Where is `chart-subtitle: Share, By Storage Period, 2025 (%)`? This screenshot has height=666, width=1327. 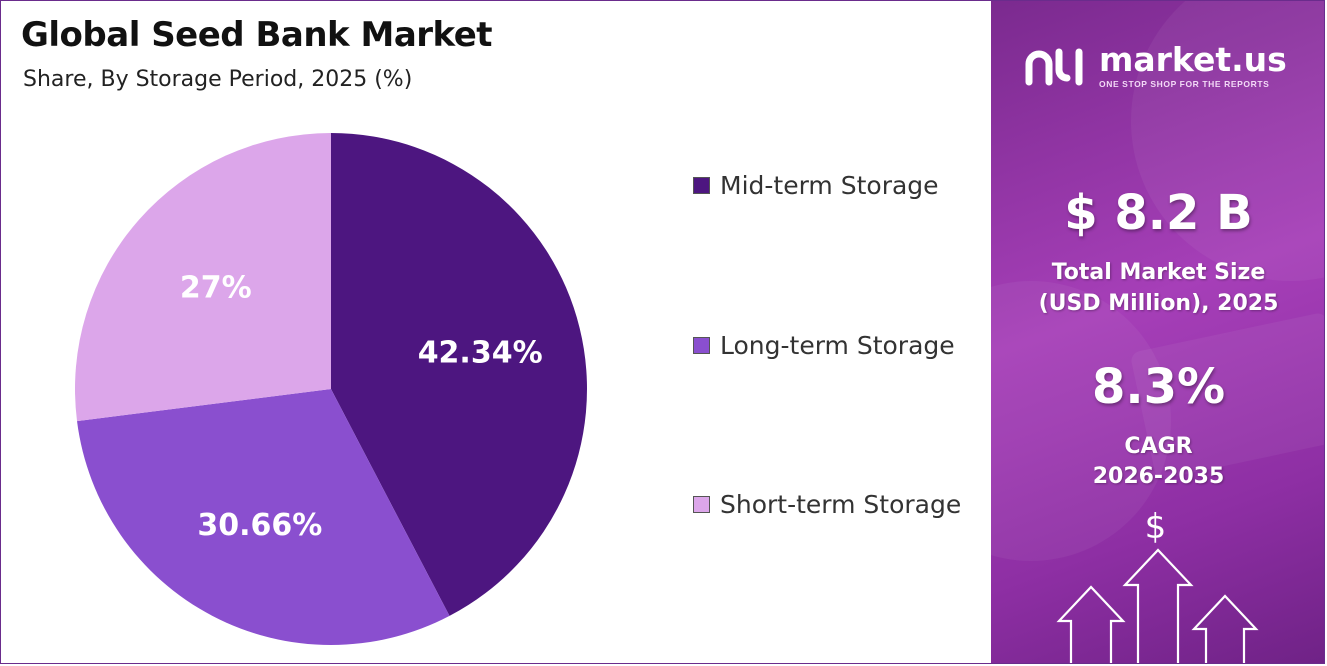
chart-subtitle: Share, By Storage Period, 2025 (%) is located at coordinates (218, 79).